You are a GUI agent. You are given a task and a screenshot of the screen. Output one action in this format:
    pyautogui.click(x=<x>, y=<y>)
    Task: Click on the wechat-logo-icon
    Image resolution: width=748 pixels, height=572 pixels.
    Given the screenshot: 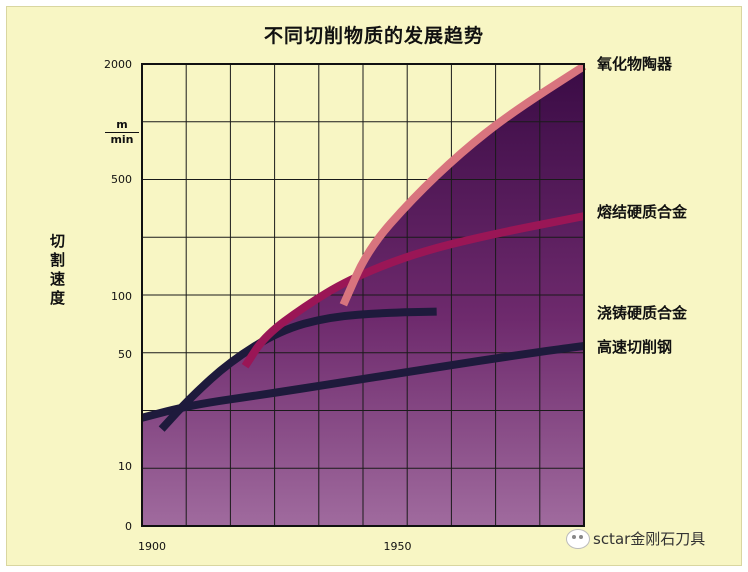 What is the action you would take?
    pyautogui.click(x=578, y=538)
    